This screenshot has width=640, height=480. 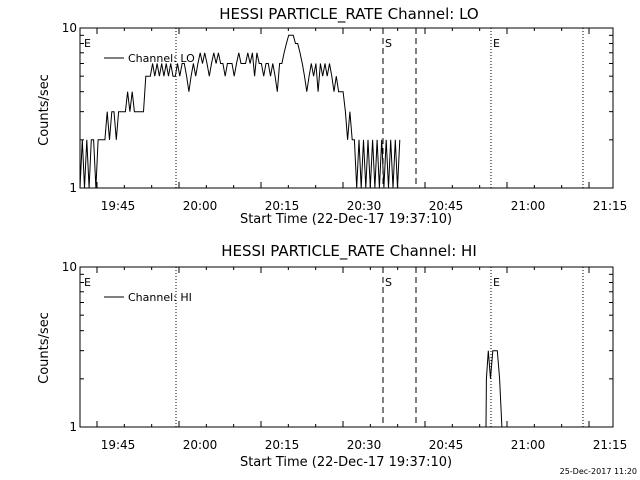 I want to click on chart-title-lo: HESSI PARTICLE_RATE Channel: LO, so click(x=348, y=14).